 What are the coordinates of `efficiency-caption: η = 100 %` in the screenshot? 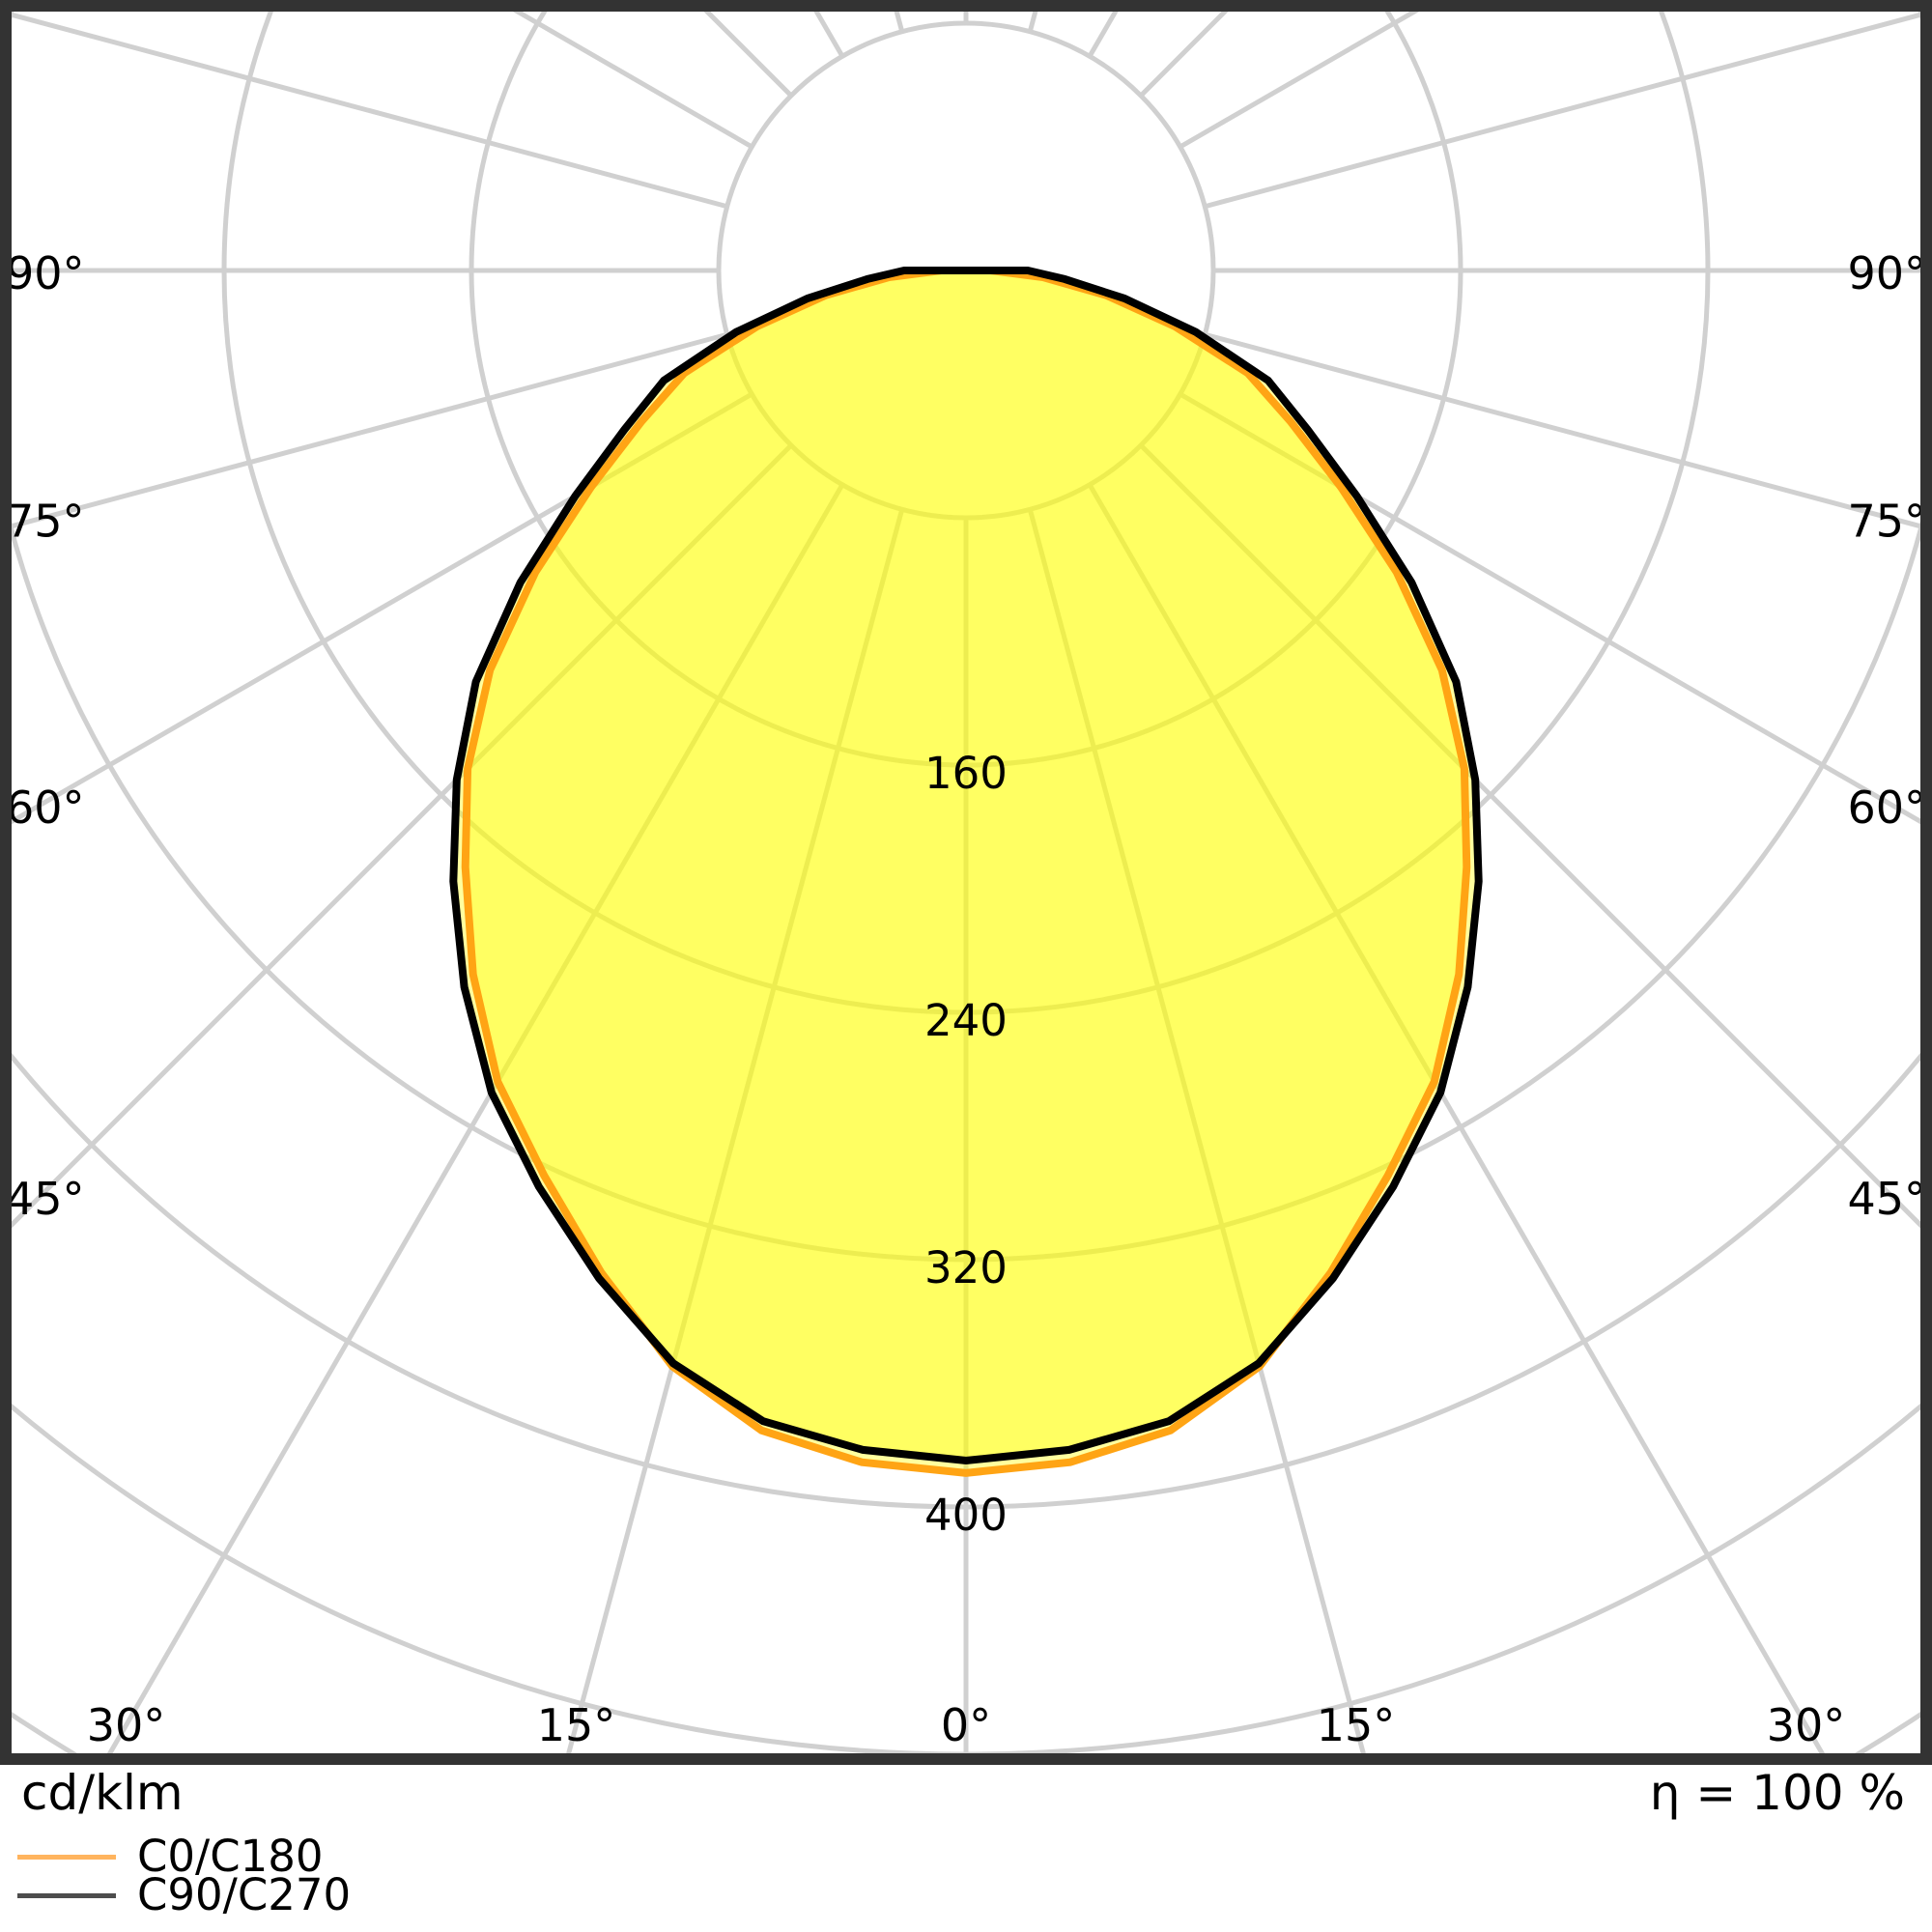 It's located at (1777, 1793).